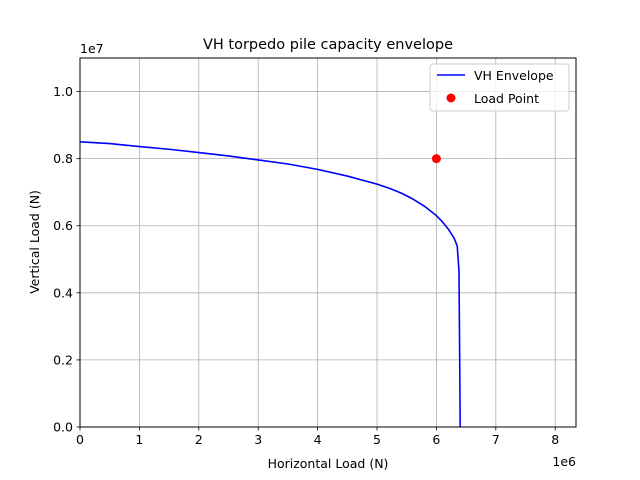 This screenshot has height=480, width=640. Describe the element at coordinates (63, 359) in the screenshot. I see `y-tick-label: 0.2` at that location.